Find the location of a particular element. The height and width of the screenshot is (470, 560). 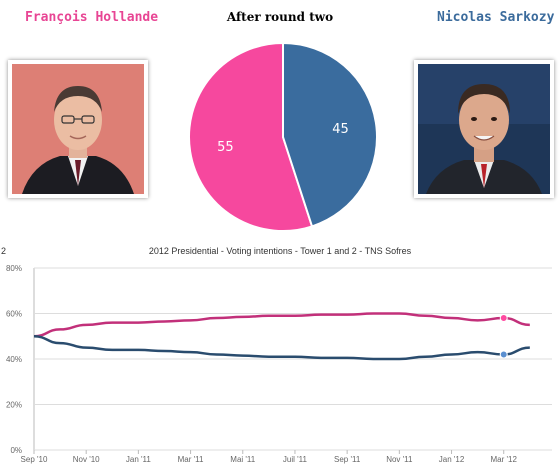

pie-slice-label: 45 is located at coordinates (340, 129).